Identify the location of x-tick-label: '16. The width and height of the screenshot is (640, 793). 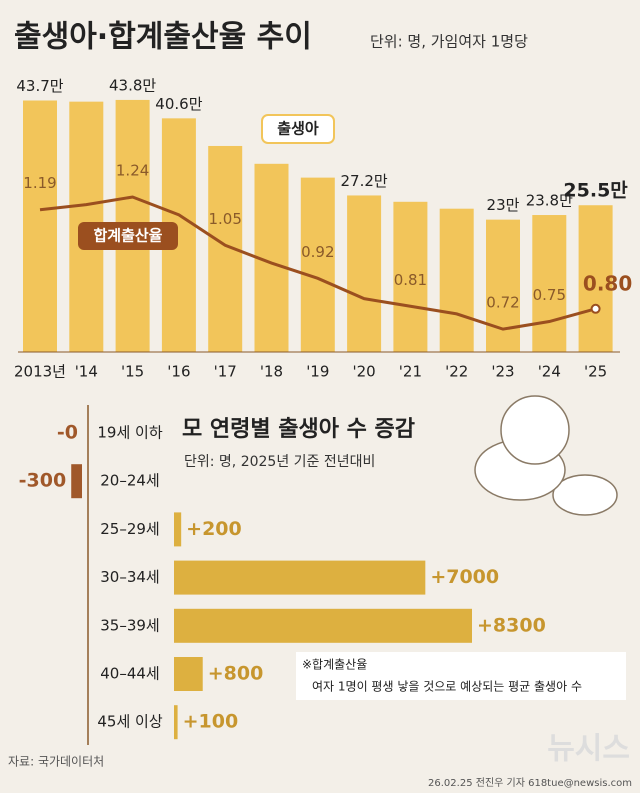
(178, 372).